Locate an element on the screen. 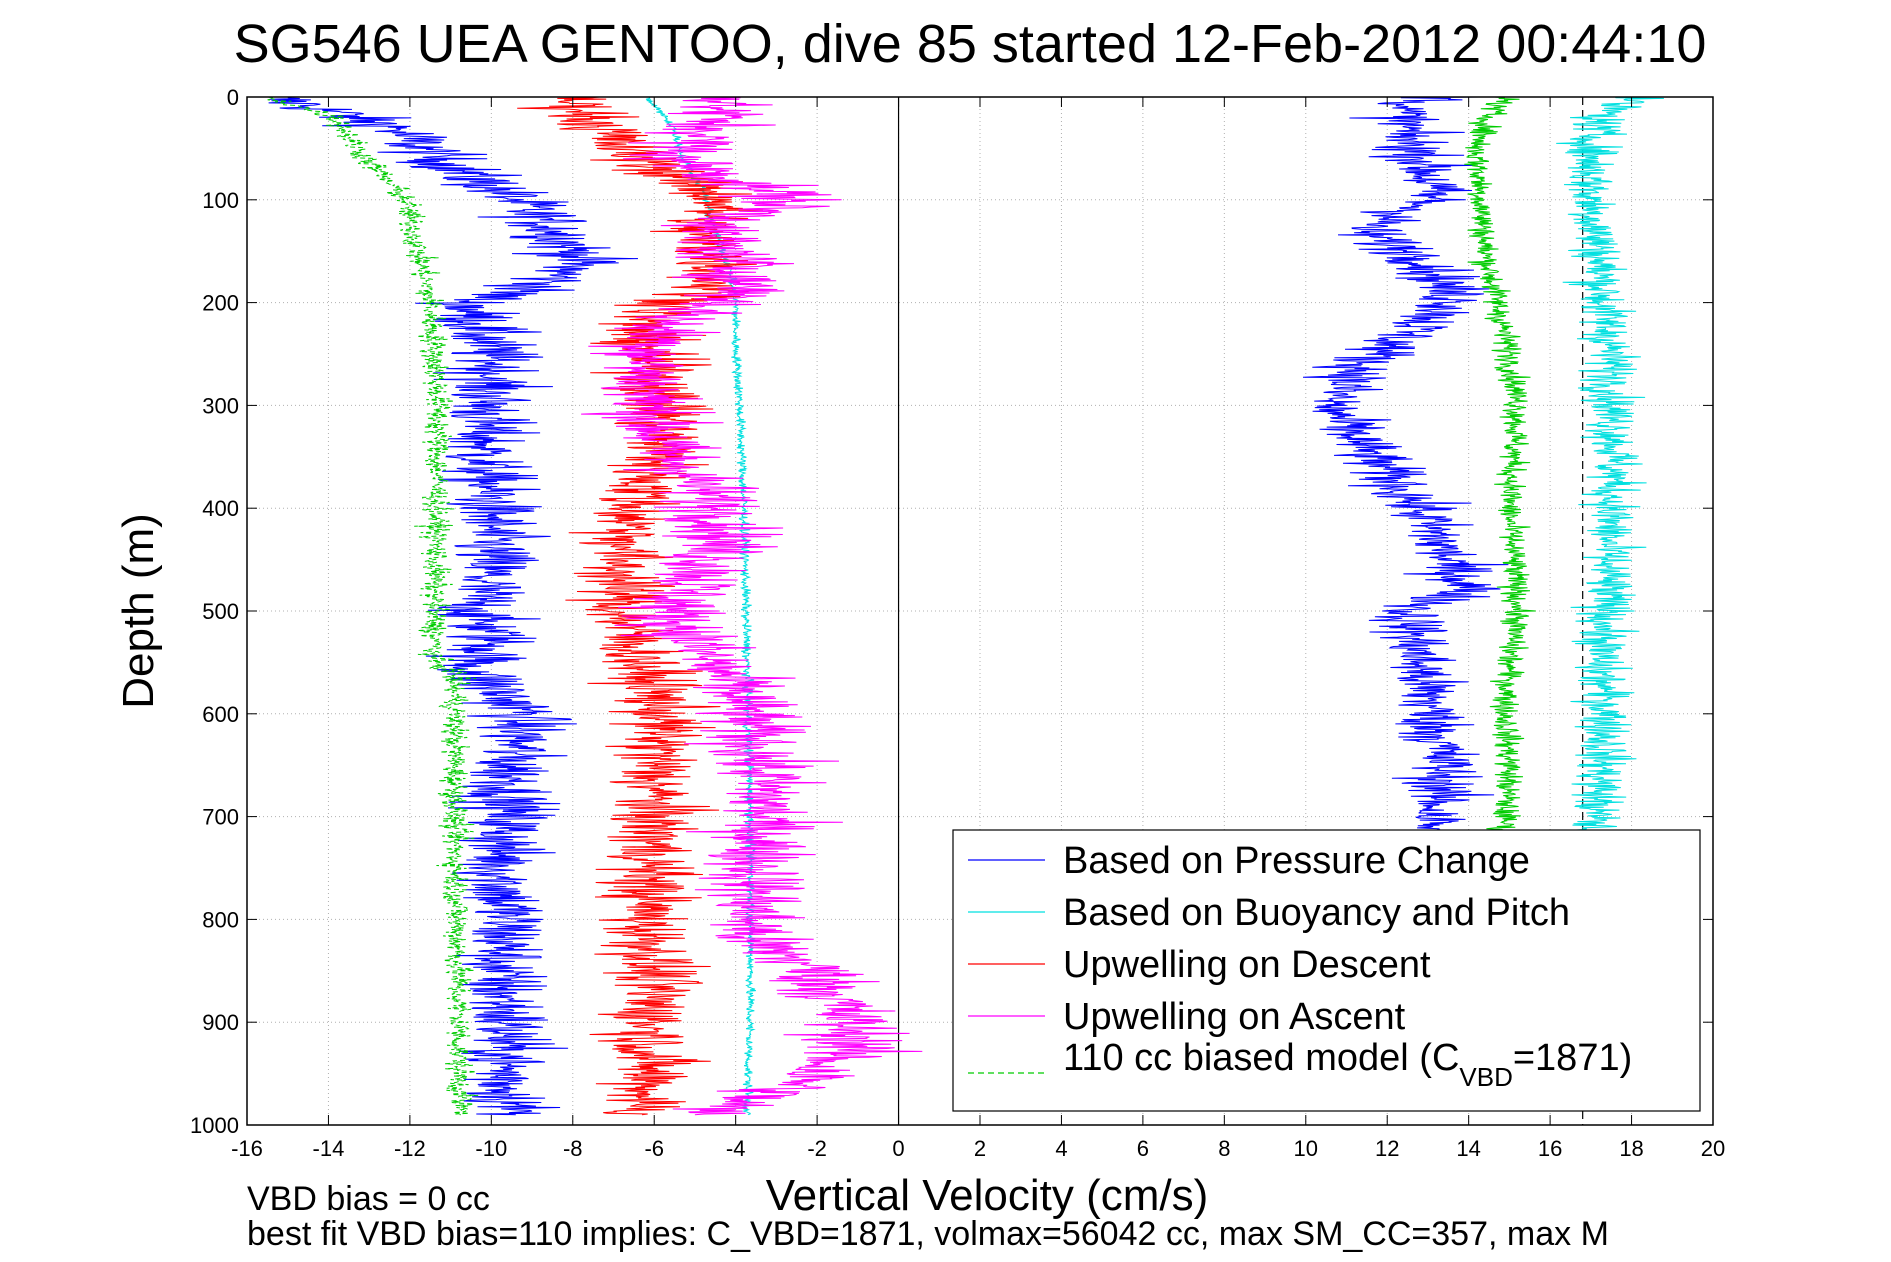  legend-label-descent: Upwelling on Descent is located at coordinates (1247, 965).